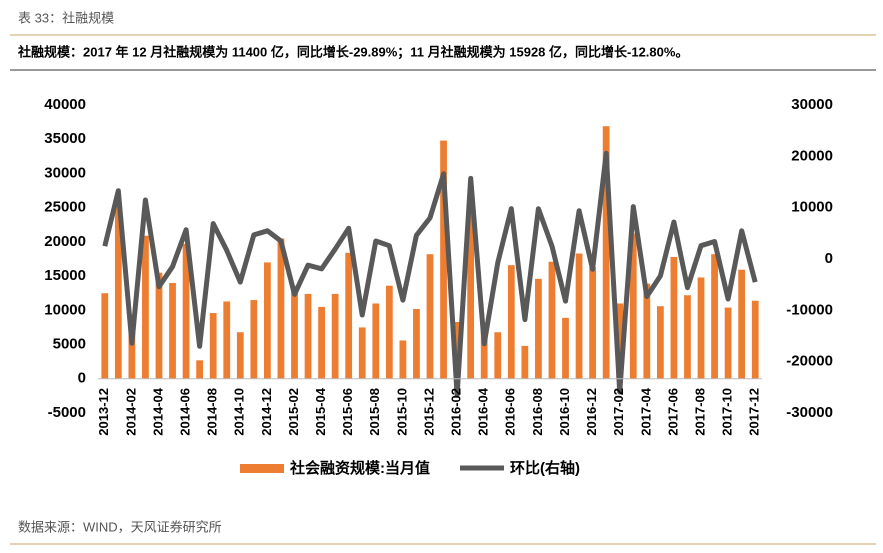  What do you see at coordinates (812, 207) in the screenshot?
I see `y2-tick-label: 10000` at bounding box center [812, 207].